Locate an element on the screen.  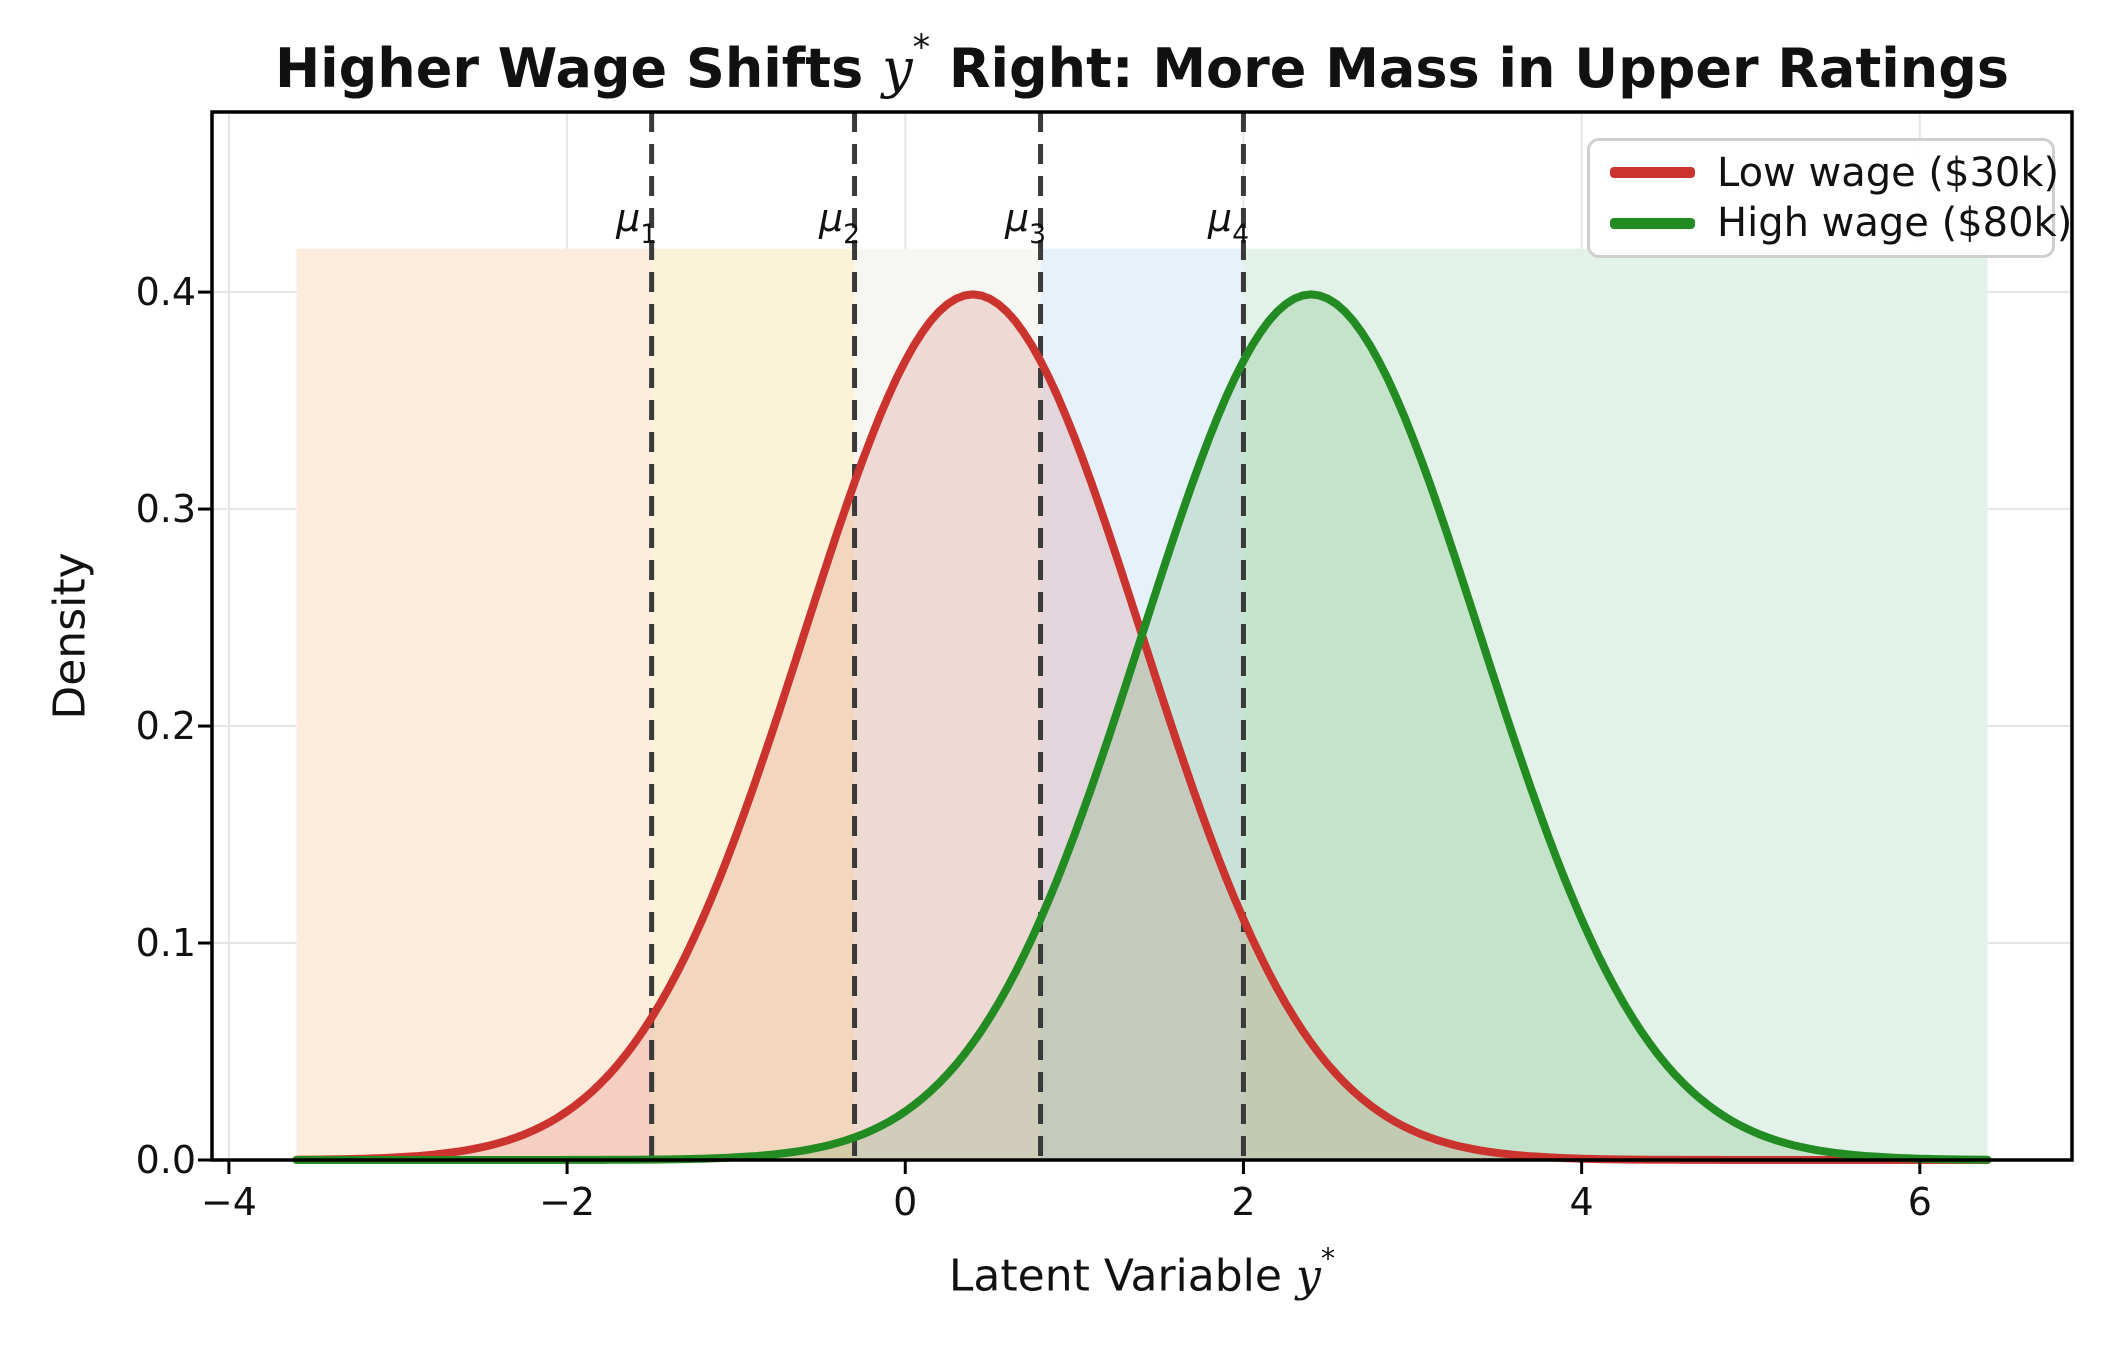
legend-item-high-wage: High wage ($80k) is located at coordinates (1831, 223).